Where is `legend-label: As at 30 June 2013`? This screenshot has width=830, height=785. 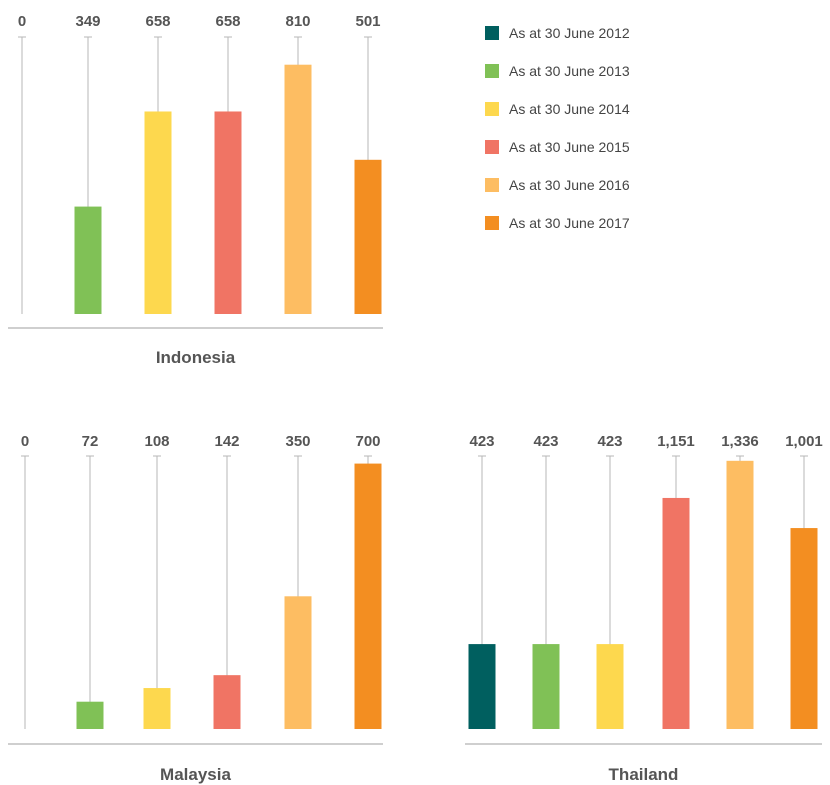 legend-label: As at 30 June 2013 is located at coordinates (569, 71).